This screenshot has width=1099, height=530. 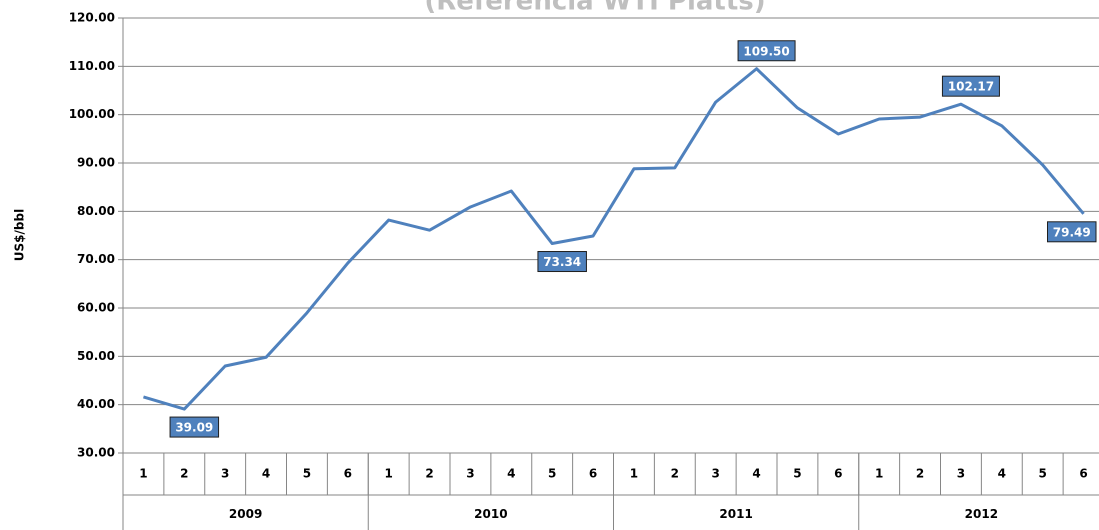 What do you see at coordinates (981, 514) in the screenshot?
I see `group-label: 2012` at bounding box center [981, 514].